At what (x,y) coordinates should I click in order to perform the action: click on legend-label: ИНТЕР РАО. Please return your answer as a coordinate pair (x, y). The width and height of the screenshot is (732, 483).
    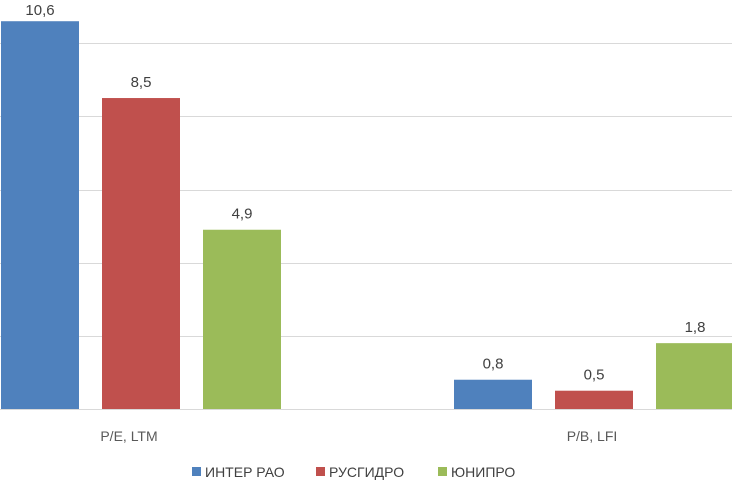
    Looking at the image, I should click on (245, 472).